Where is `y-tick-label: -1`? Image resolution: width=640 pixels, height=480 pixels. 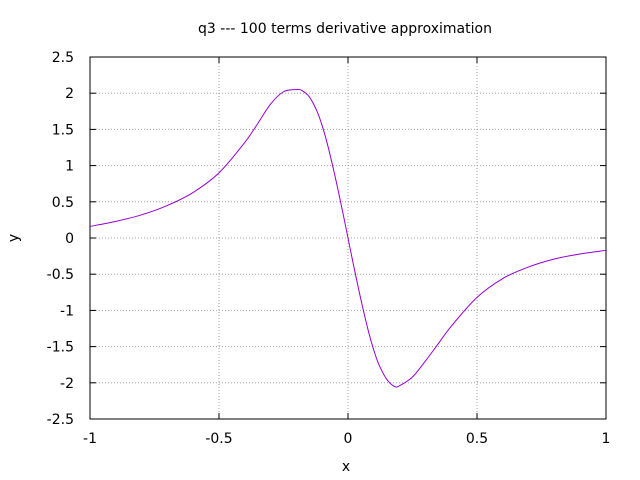 y-tick-label: -1 is located at coordinates (67, 311).